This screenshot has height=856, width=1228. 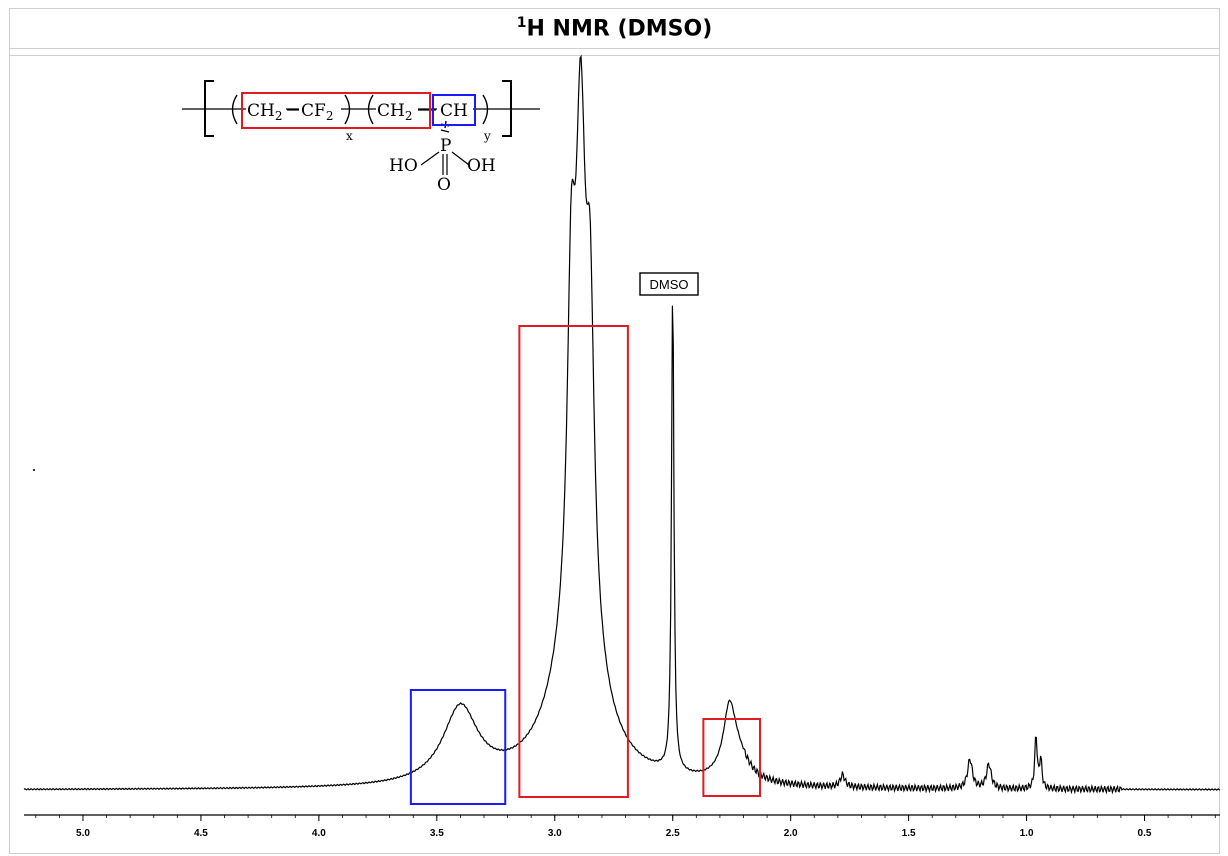 I want to click on subscript-x: x, so click(x=349, y=136).